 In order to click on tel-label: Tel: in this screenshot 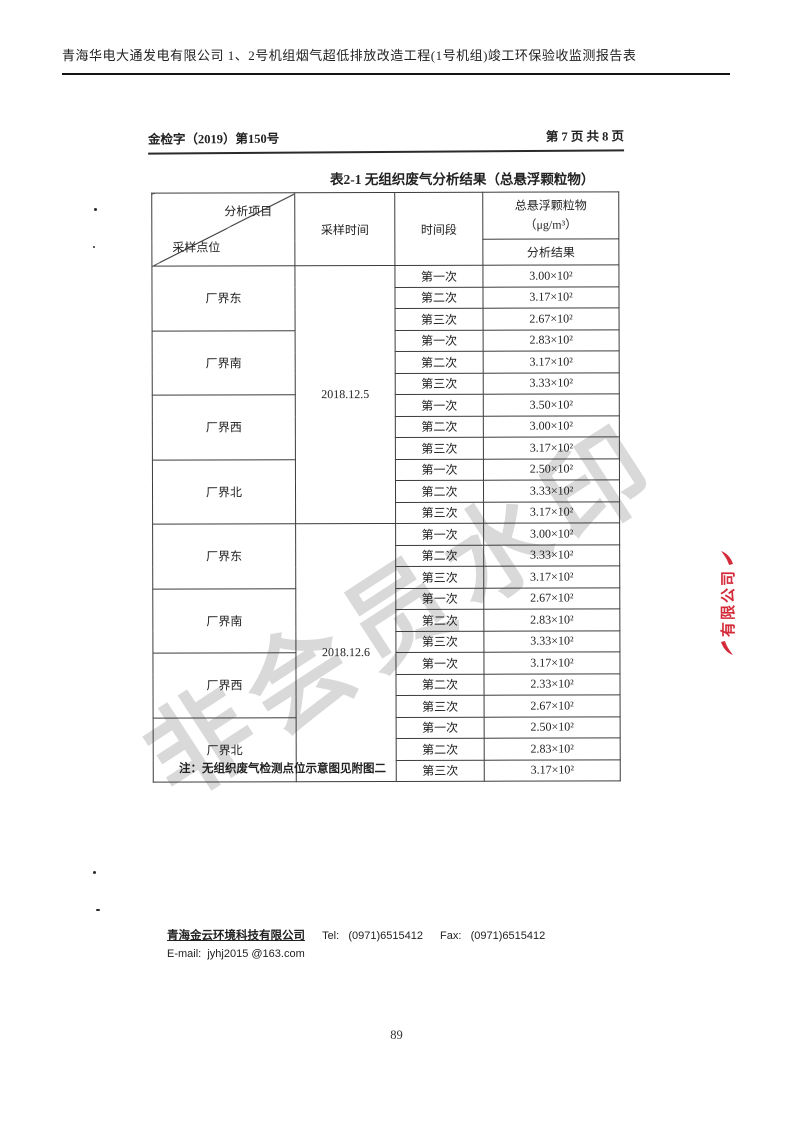, I will do `click(331, 936)`.